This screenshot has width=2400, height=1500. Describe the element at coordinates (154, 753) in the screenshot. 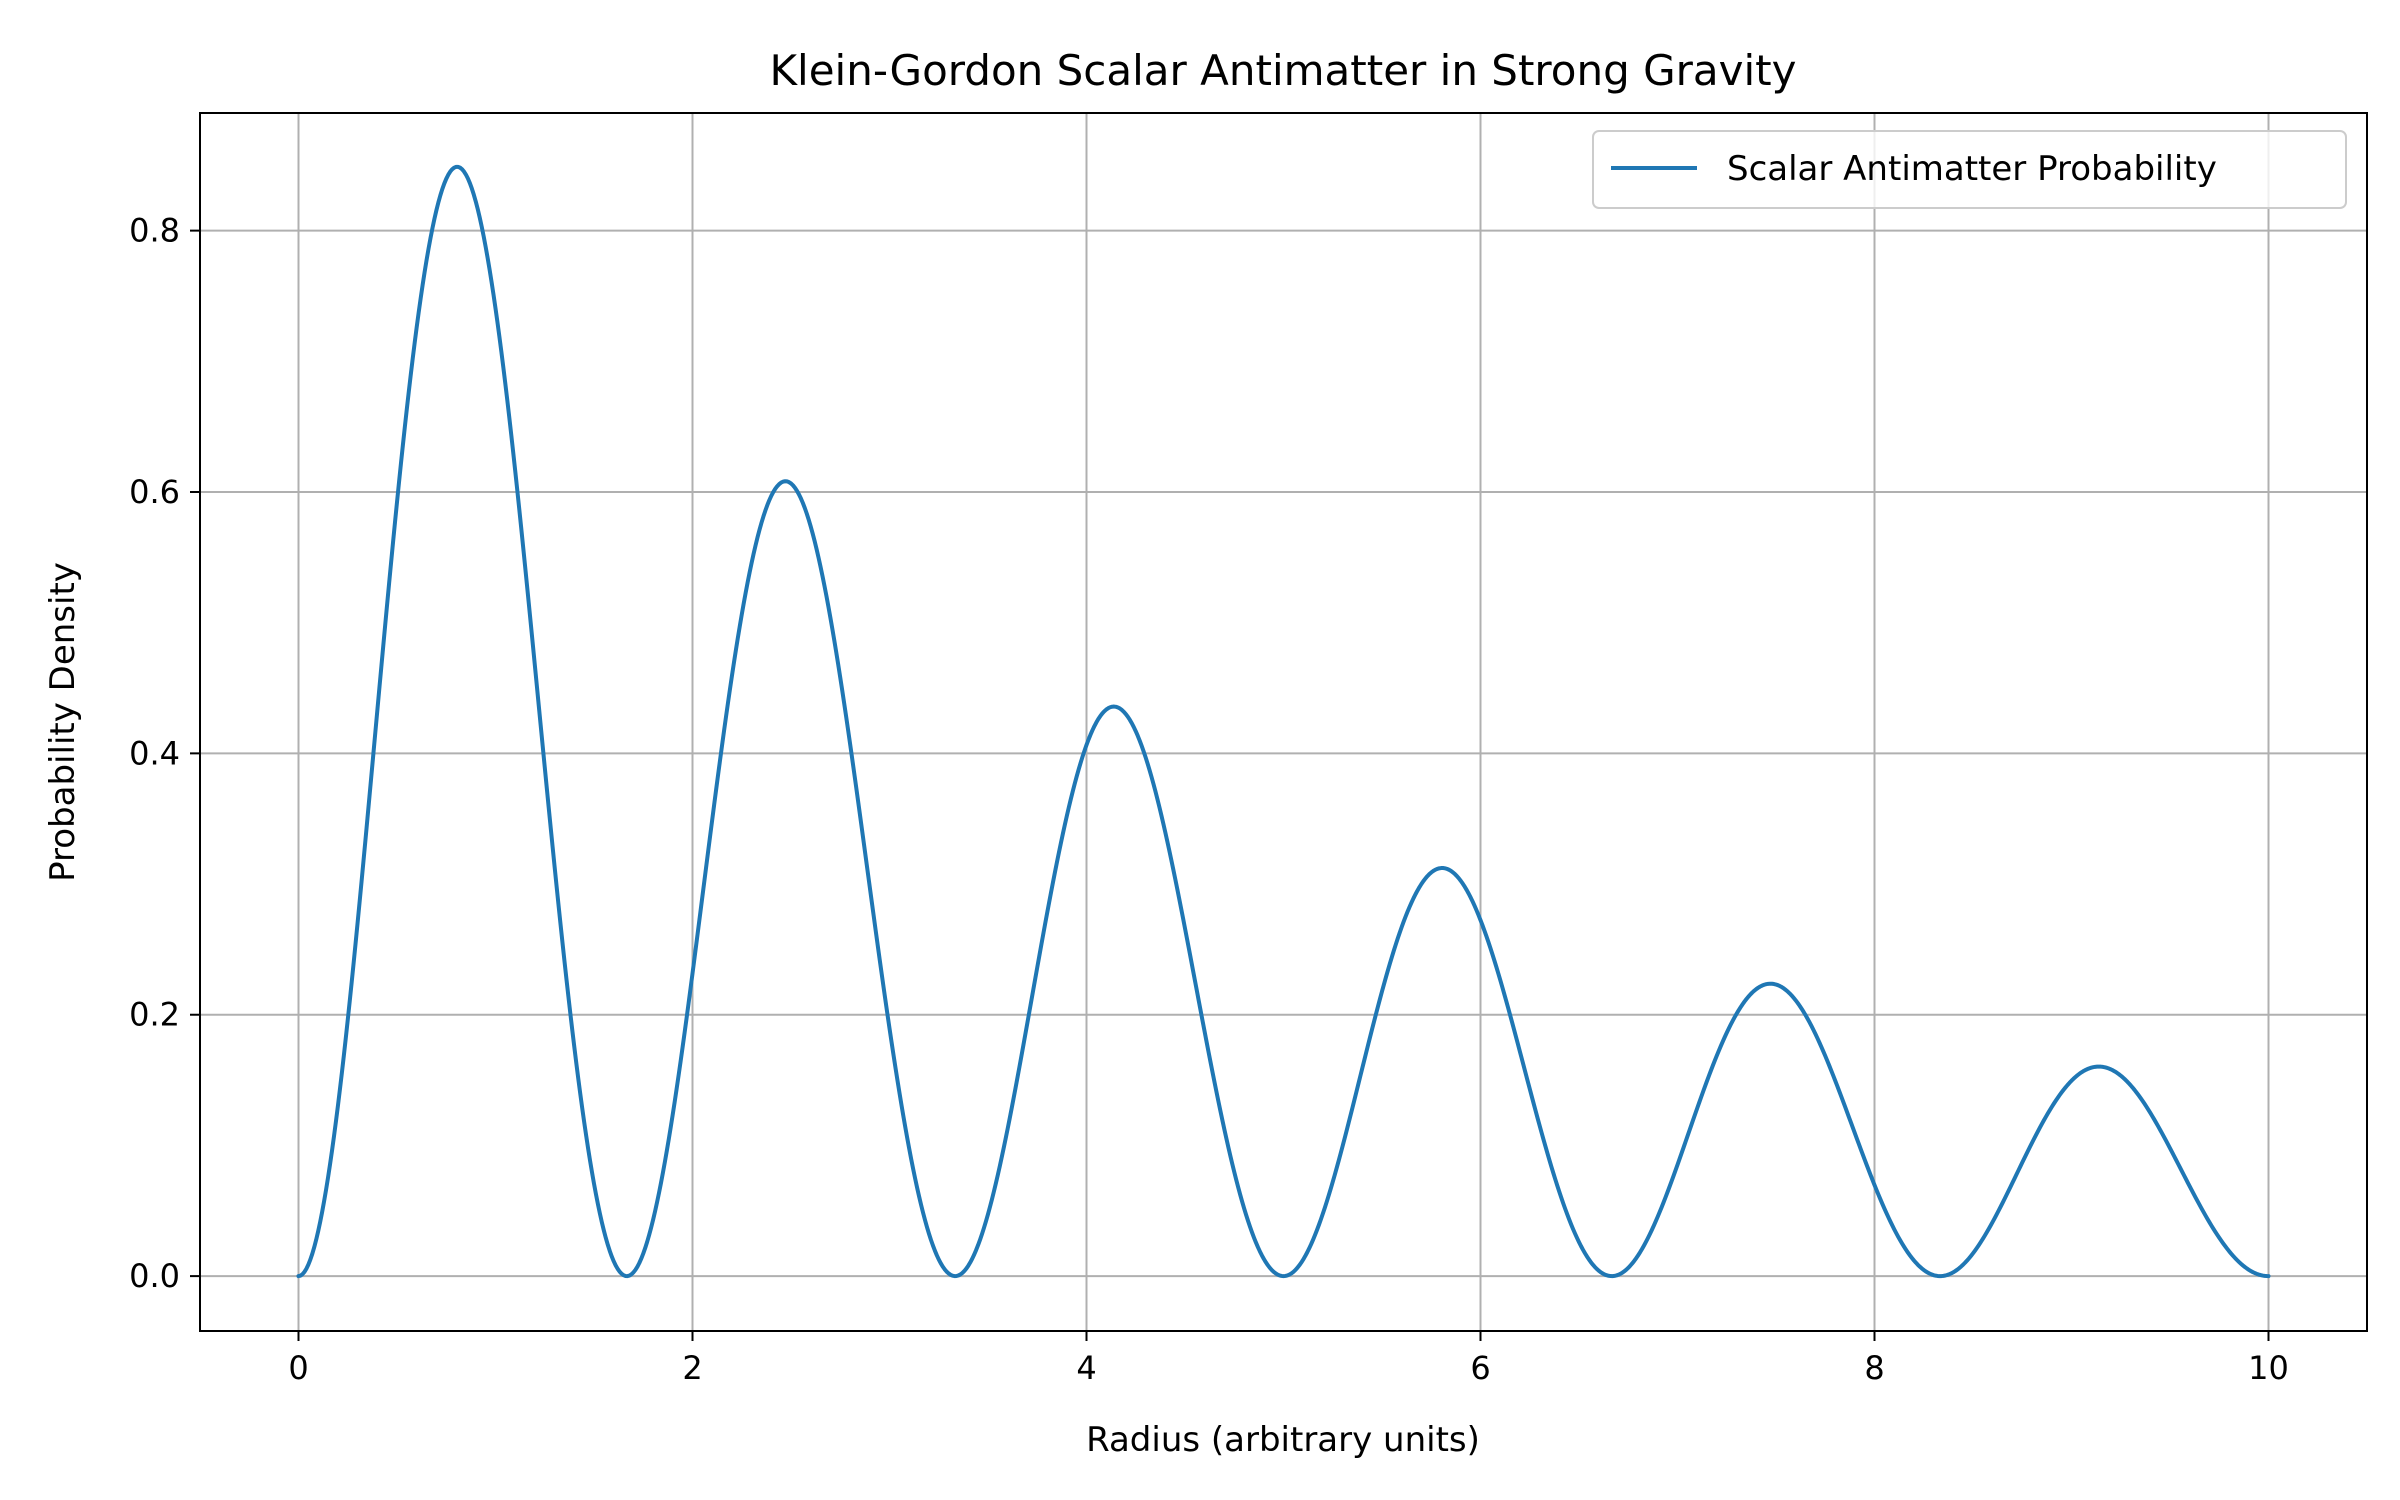

I see `y-tick-label: 0.4` at that location.